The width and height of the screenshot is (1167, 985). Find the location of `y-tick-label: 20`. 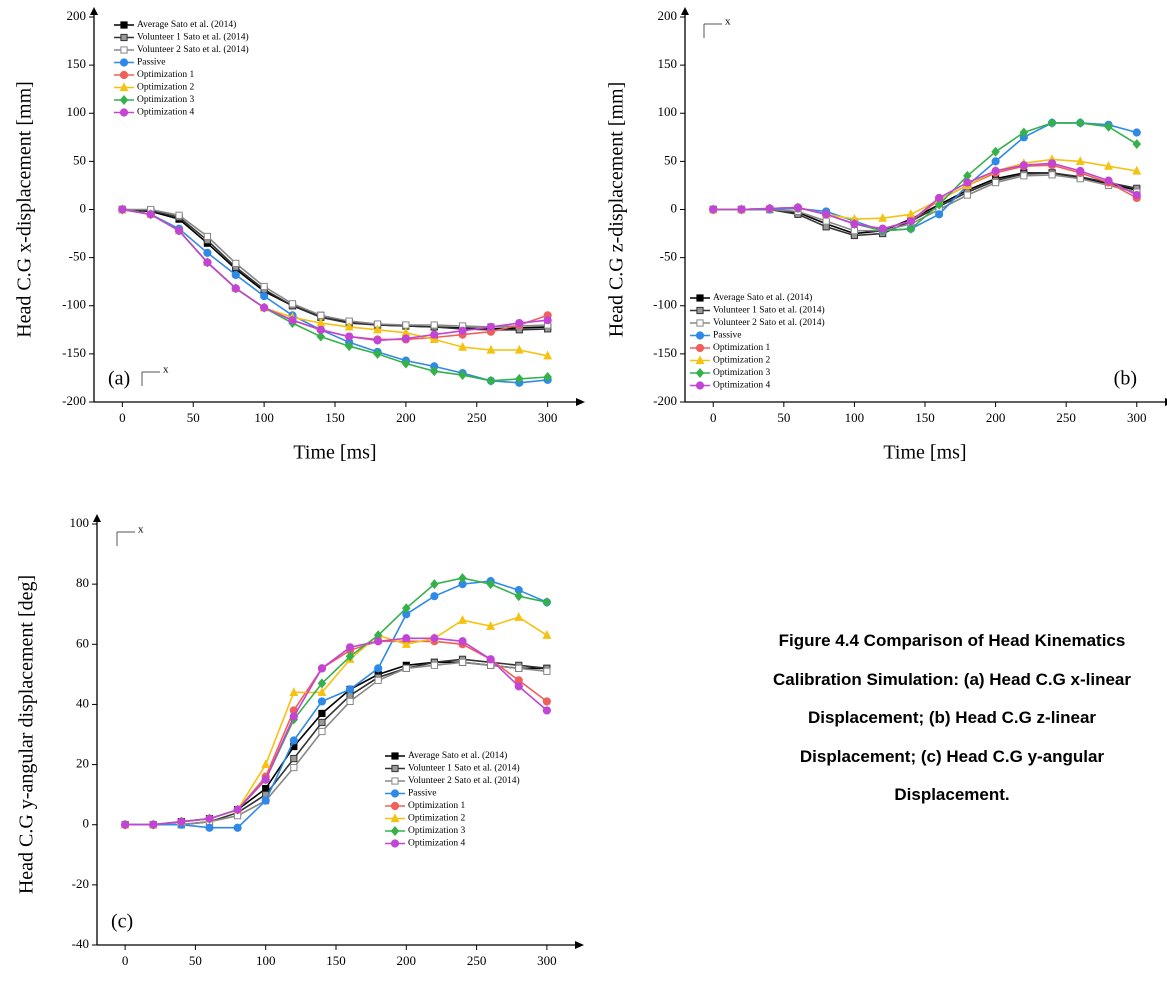

y-tick-label: 20 is located at coordinates (82, 763).